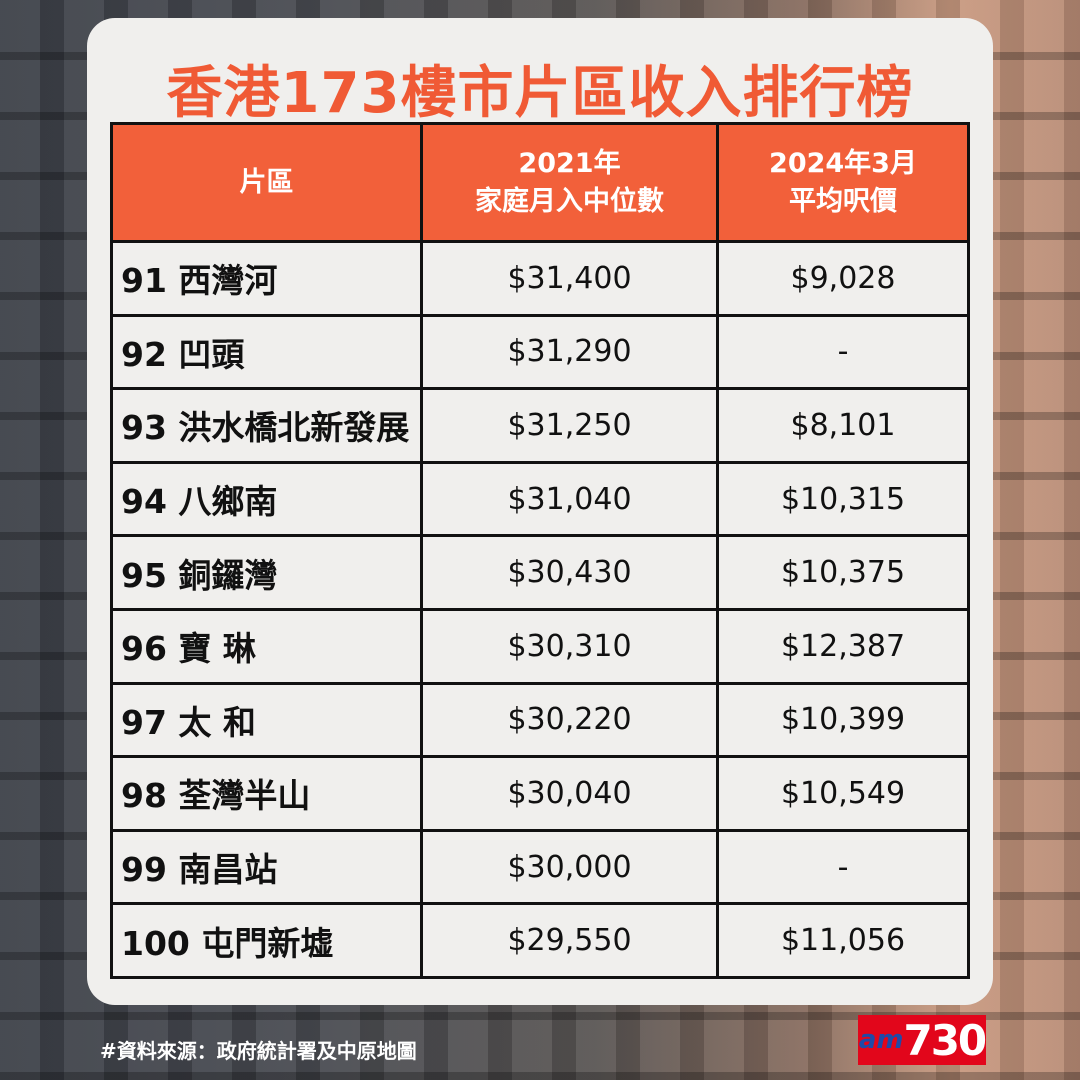 The height and width of the screenshot is (1080, 1080). I want to click on table-row: 93 洪水橋北新發展 $31,250 $8,101, so click(540, 425).